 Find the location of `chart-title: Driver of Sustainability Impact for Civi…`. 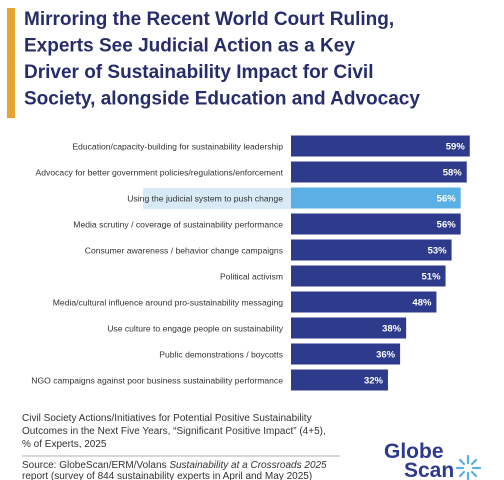

chart-title: Driver of Sustainability Impact for Civi… is located at coordinates (198, 72).